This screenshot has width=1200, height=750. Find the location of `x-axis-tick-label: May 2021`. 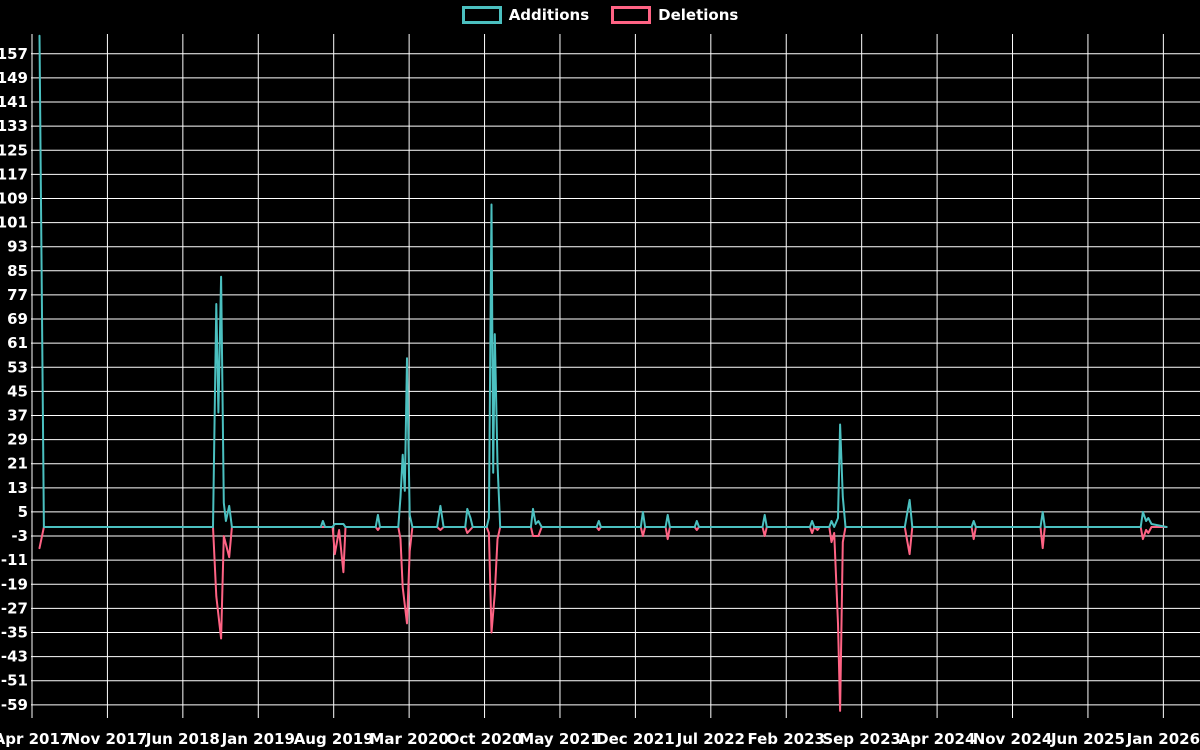

x-axis-tick-label: May 2021 is located at coordinates (559, 739).